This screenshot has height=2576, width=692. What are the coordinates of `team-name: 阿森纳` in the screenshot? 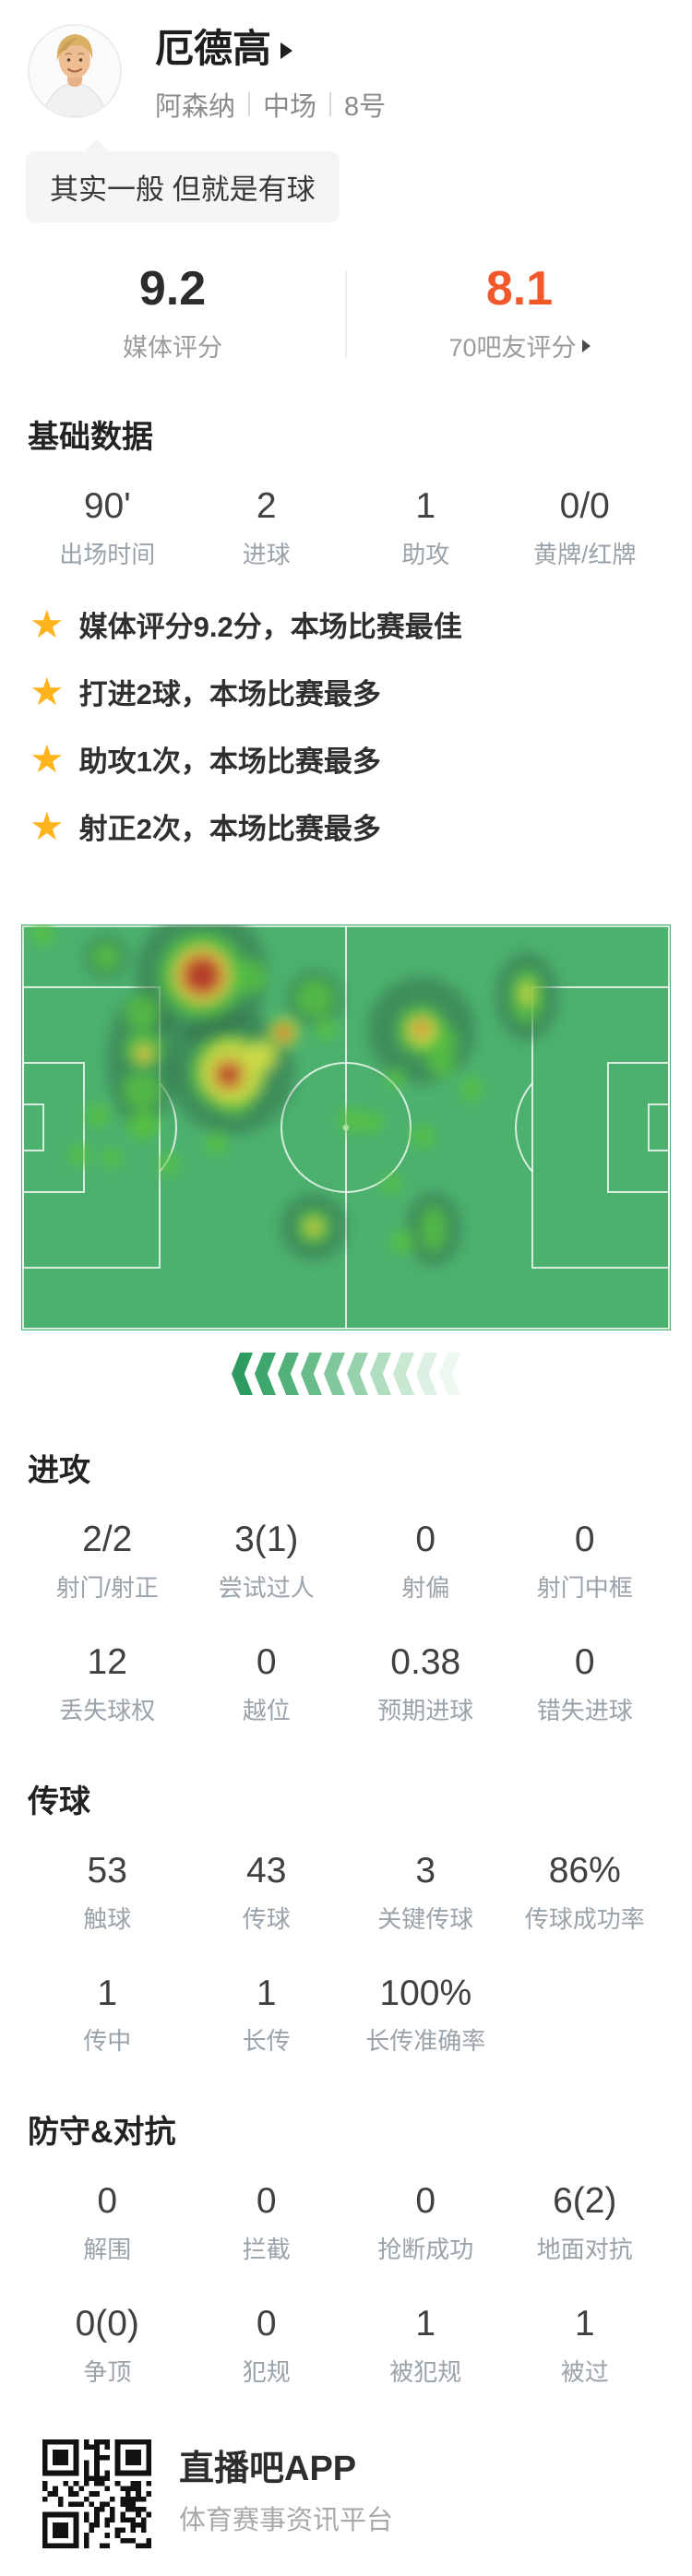 It's located at (195, 107).